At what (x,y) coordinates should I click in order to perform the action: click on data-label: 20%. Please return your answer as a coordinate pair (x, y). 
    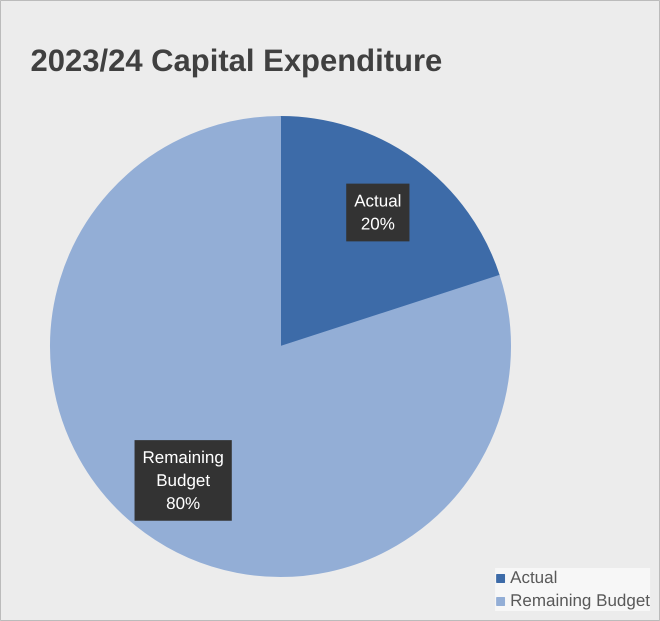
    Looking at the image, I should click on (377, 224).